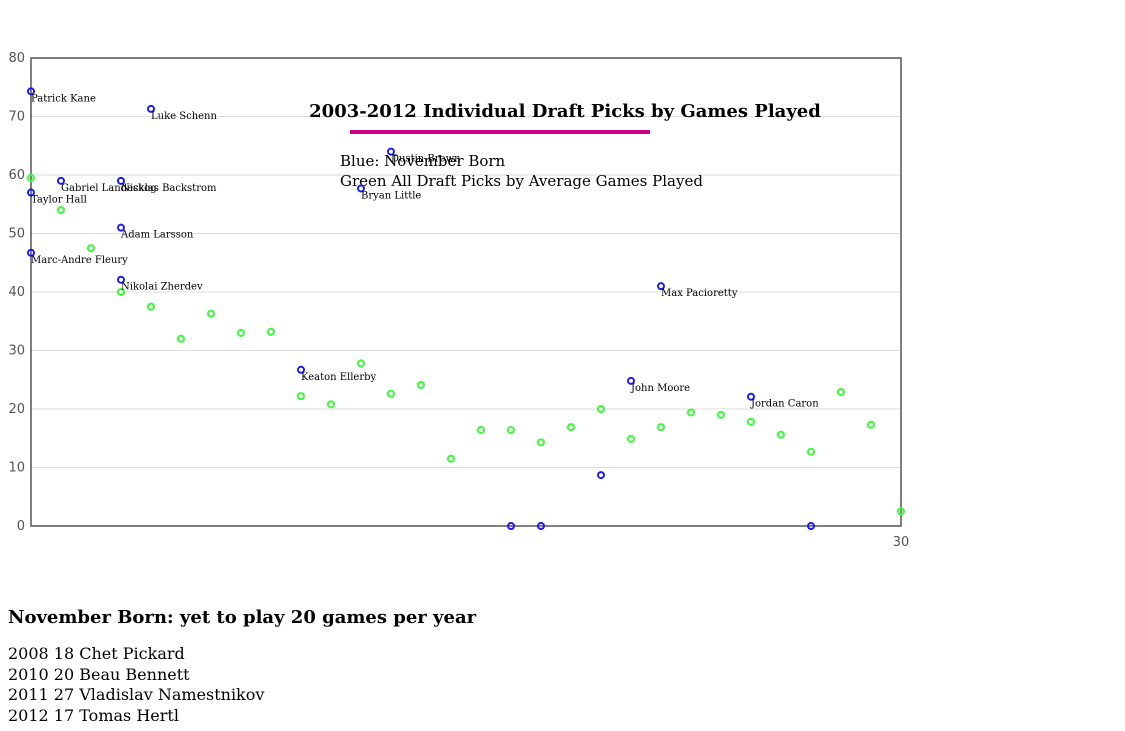  Describe the element at coordinates (96, 653) in the screenshot. I see `list-item: 2008 18 Chet Pickard` at that location.